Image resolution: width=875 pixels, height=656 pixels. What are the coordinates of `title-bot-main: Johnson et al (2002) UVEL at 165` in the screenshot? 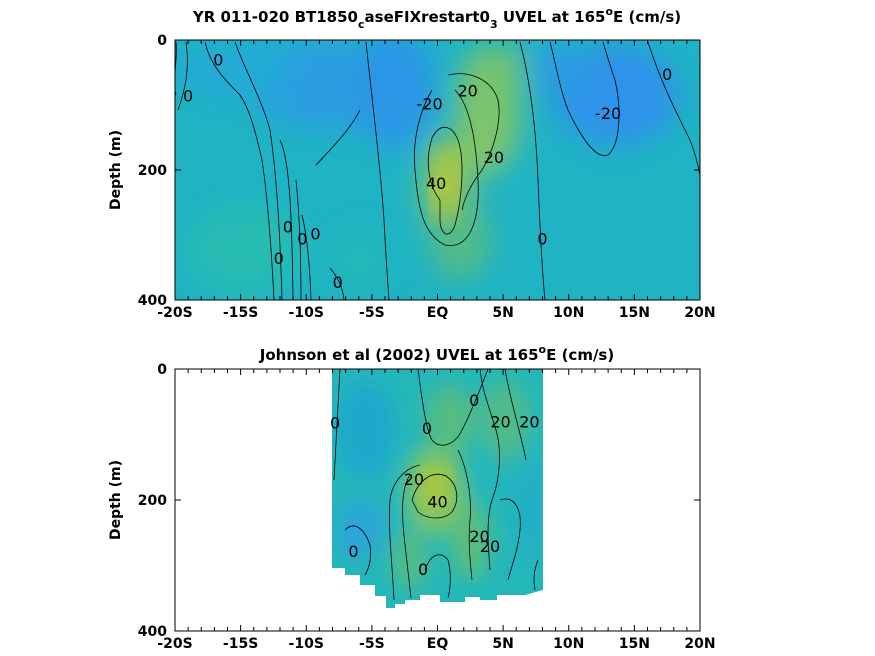 It's located at (399, 355).